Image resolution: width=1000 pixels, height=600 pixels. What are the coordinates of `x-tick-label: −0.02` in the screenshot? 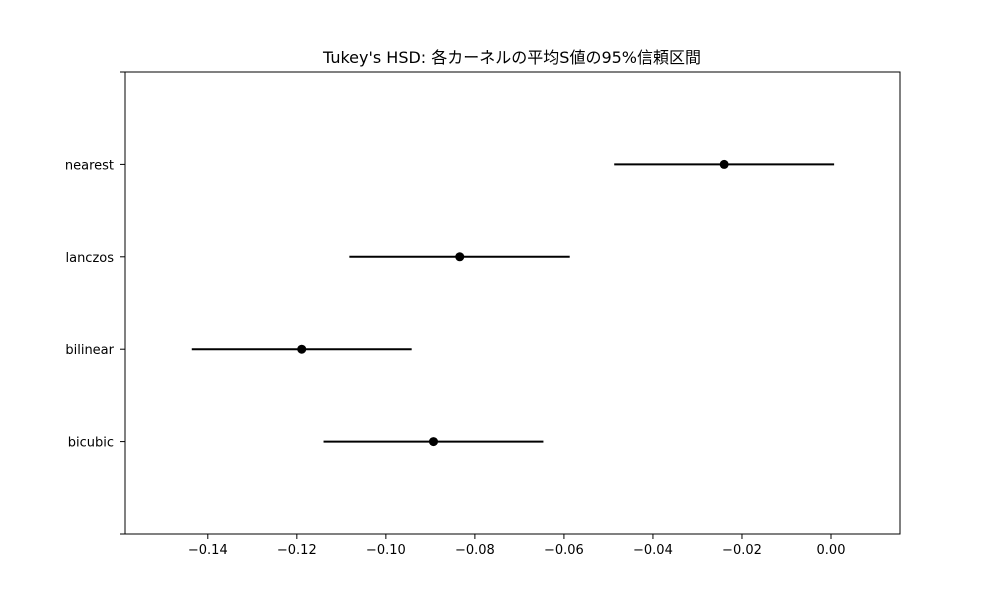 It's located at (742, 550).